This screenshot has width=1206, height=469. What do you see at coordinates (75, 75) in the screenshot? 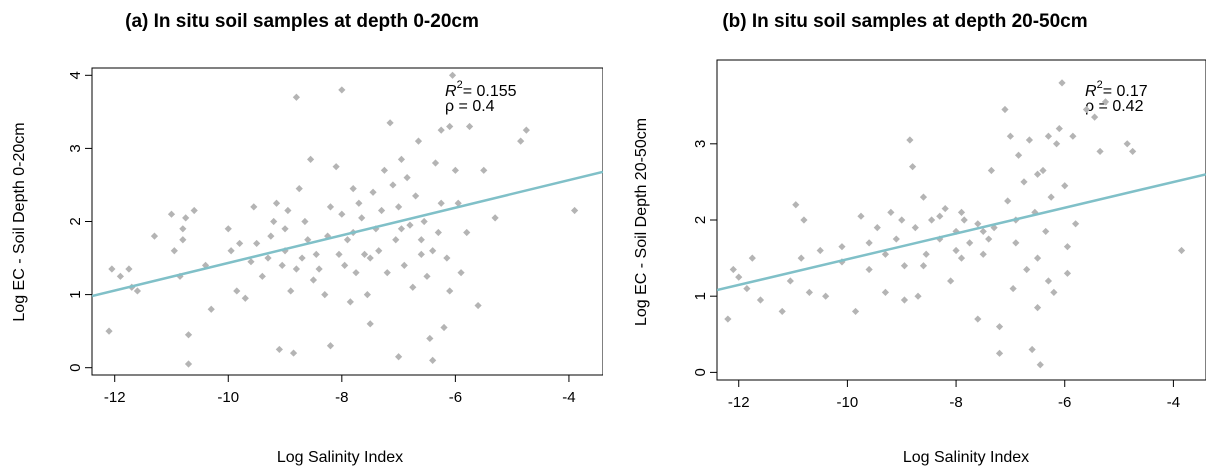
I see `y-tick-label: 4` at bounding box center [75, 75].